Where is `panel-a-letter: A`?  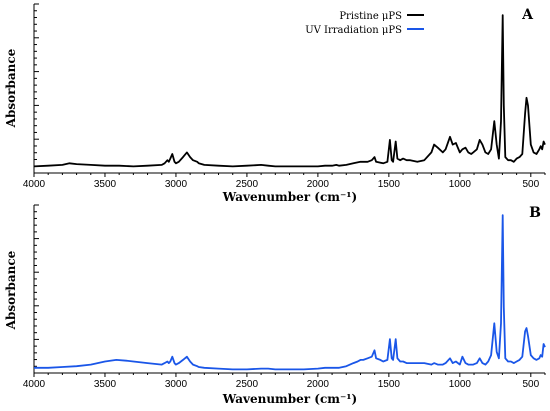 panel-a-letter: A is located at coordinates (527, 15).